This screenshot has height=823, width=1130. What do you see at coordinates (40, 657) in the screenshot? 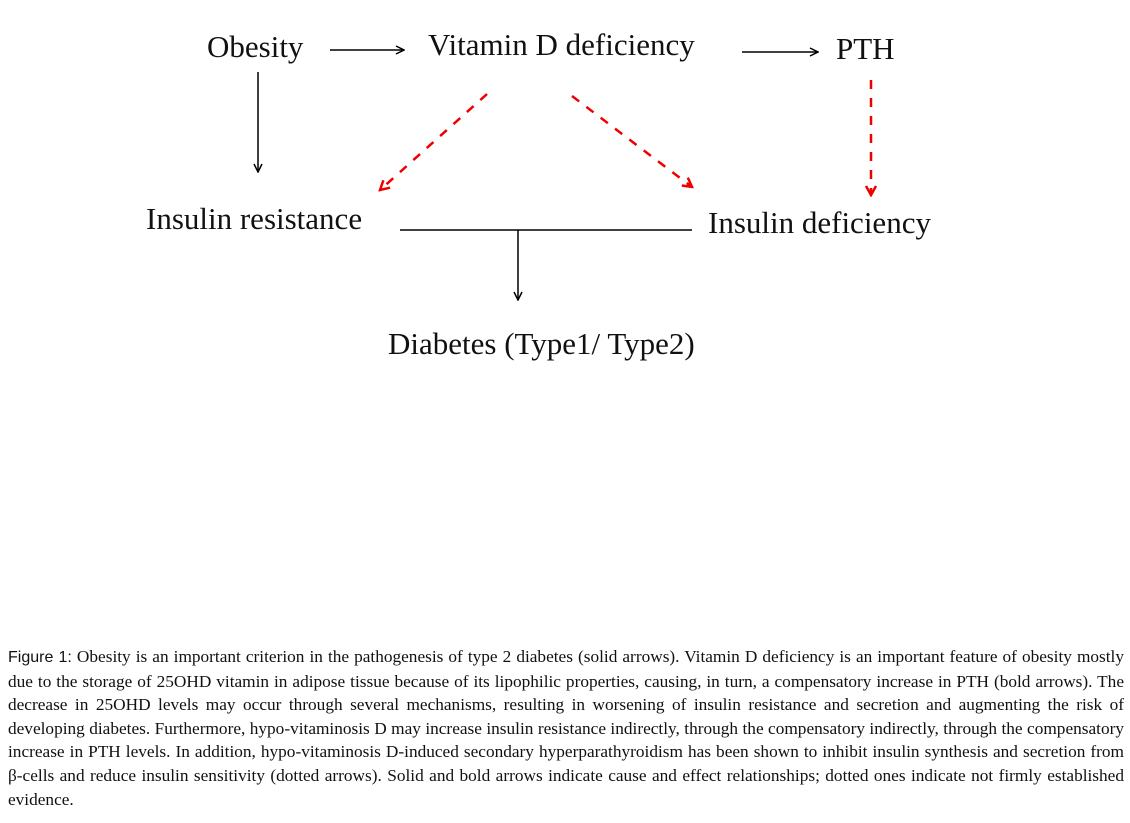
I see `caption-label: Figure 1:` at bounding box center [40, 657].